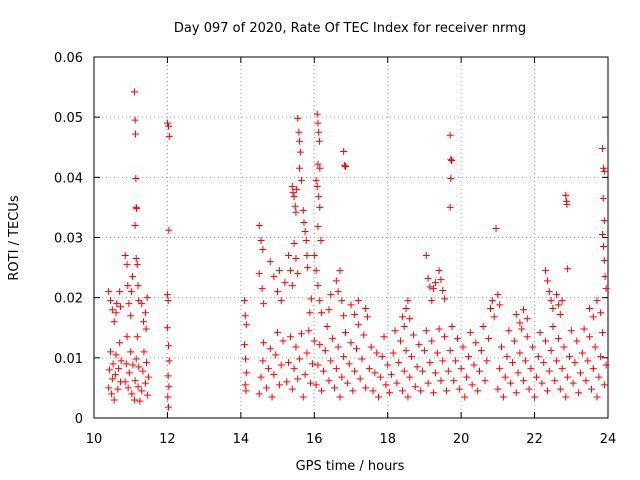 The width and height of the screenshot is (640, 480). Describe the element at coordinates (68, 118) in the screenshot. I see `y-tick-label: 0.05` at that location.